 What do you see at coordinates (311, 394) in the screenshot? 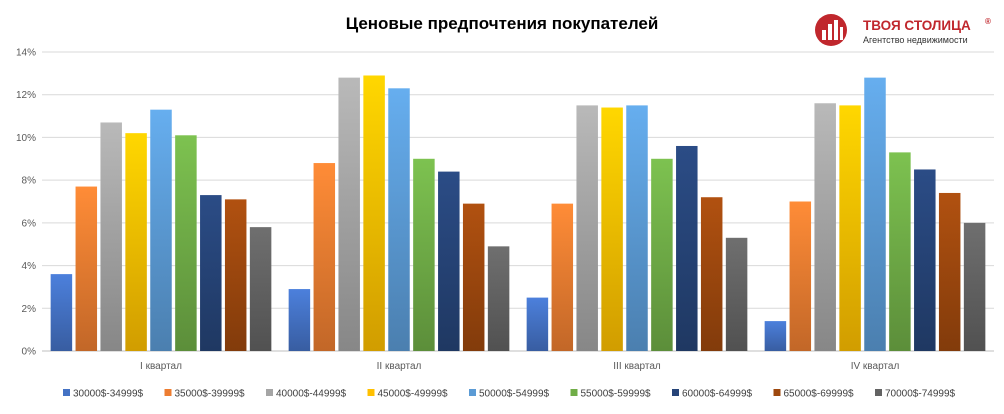
I see `legend-item-label: 40000$-44999$` at bounding box center [311, 394].